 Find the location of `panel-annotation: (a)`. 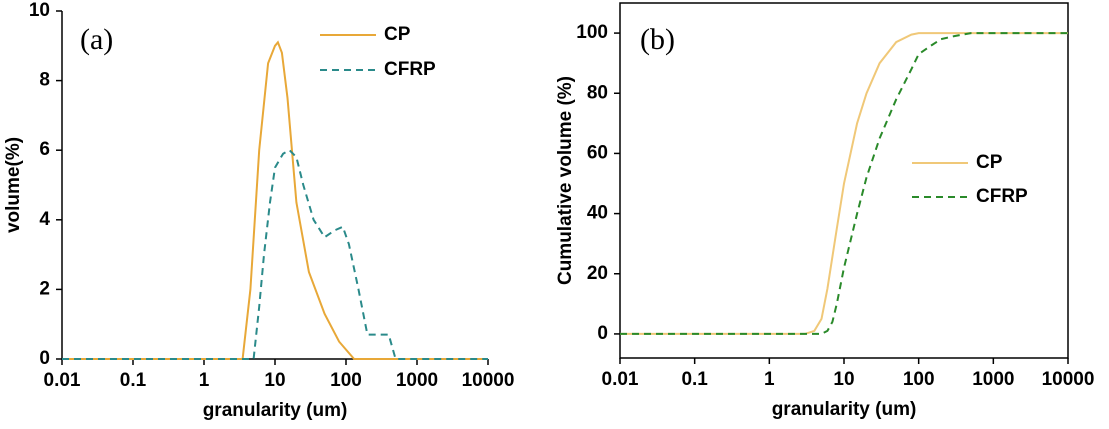

panel-annotation: (a) is located at coordinates (96, 39).